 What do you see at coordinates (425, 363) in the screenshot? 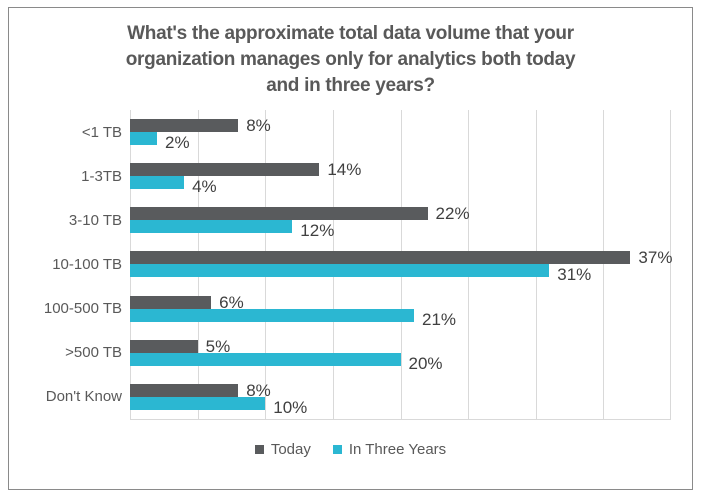
I see `data-label: 20%` at bounding box center [425, 363].